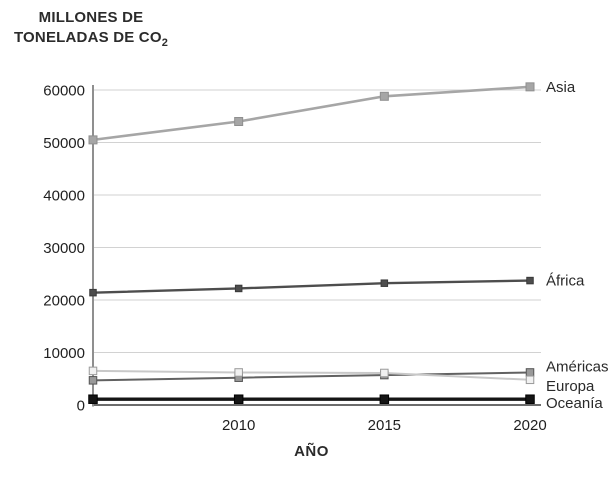 The height and width of the screenshot is (477, 611). What do you see at coordinates (561, 87) in the screenshot?
I see `legend-label-asia: Asia` at bounding box center [561, 87].